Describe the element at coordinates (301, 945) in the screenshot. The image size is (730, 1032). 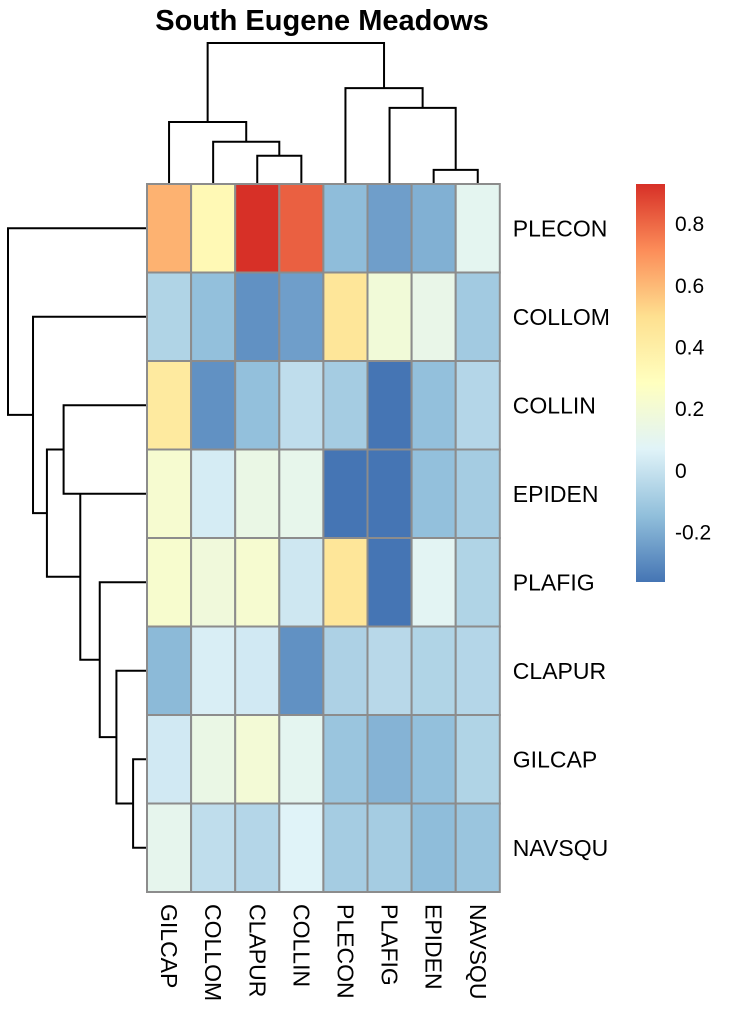
I see `column-label: COLLIN` at that location.